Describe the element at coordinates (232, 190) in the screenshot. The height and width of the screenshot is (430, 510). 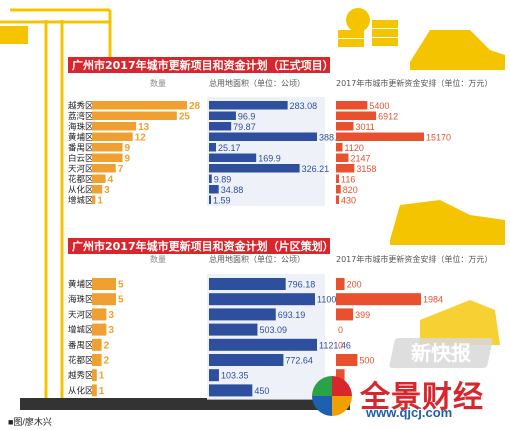
I see `area-label: 34.88` at that location.